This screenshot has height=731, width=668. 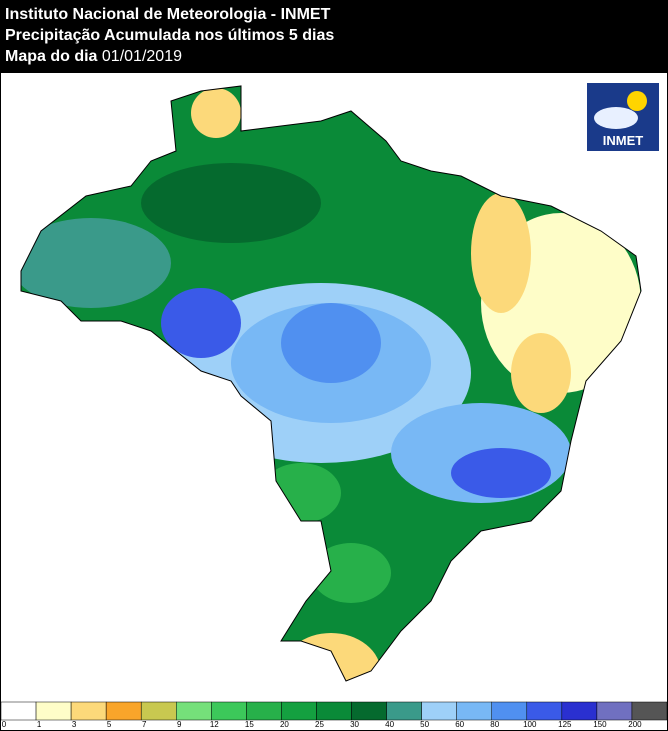 I want to click on date-label: Mapa do dia, so click(x=51, y=56).